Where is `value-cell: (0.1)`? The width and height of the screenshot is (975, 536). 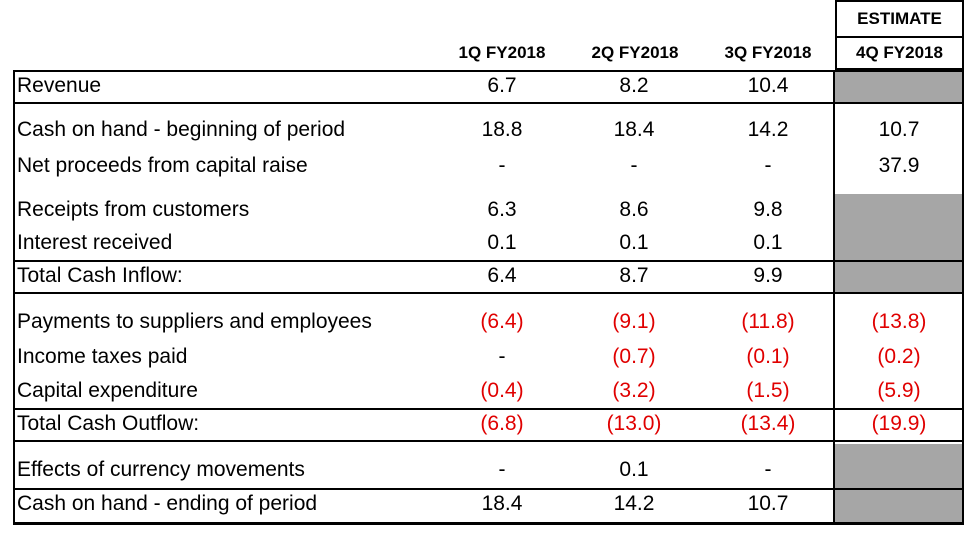
value-cell: (0.1) is located at coordinates (768, 356).